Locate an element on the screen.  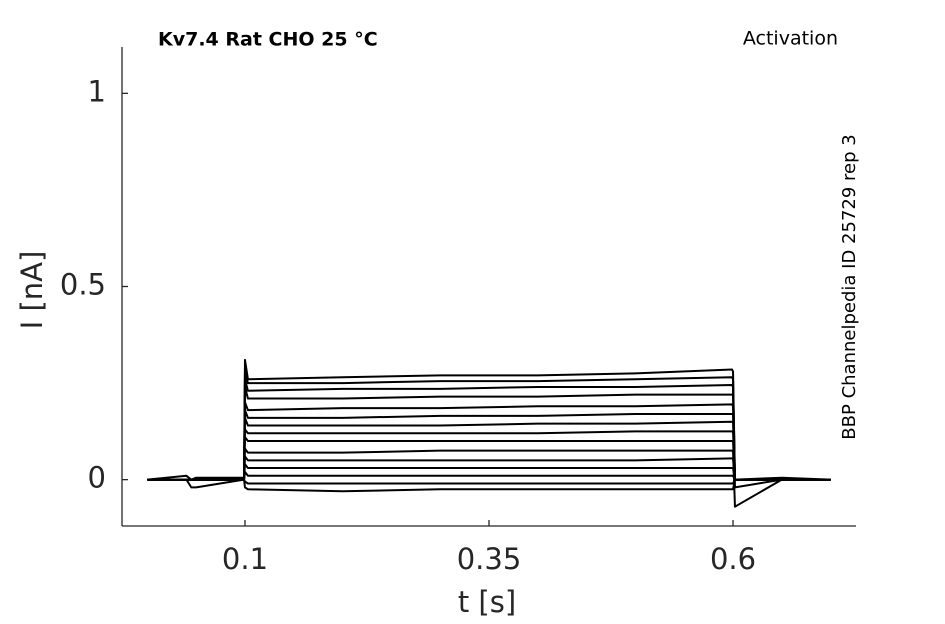
x-tick-label: 0.6 is located at coordinates (733, 559).